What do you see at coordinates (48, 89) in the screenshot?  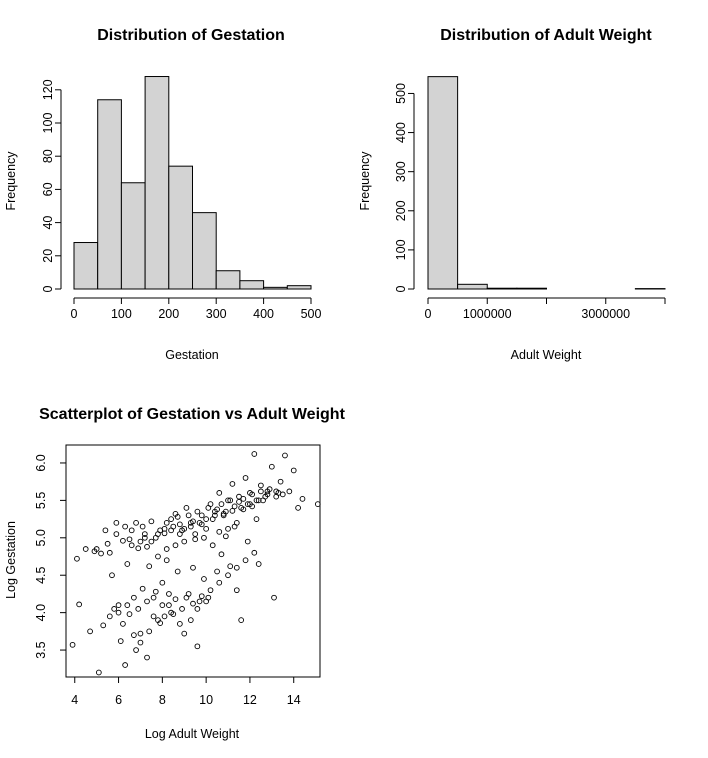 I see `y-tick-label: 120` at bounding box center [48, 89].